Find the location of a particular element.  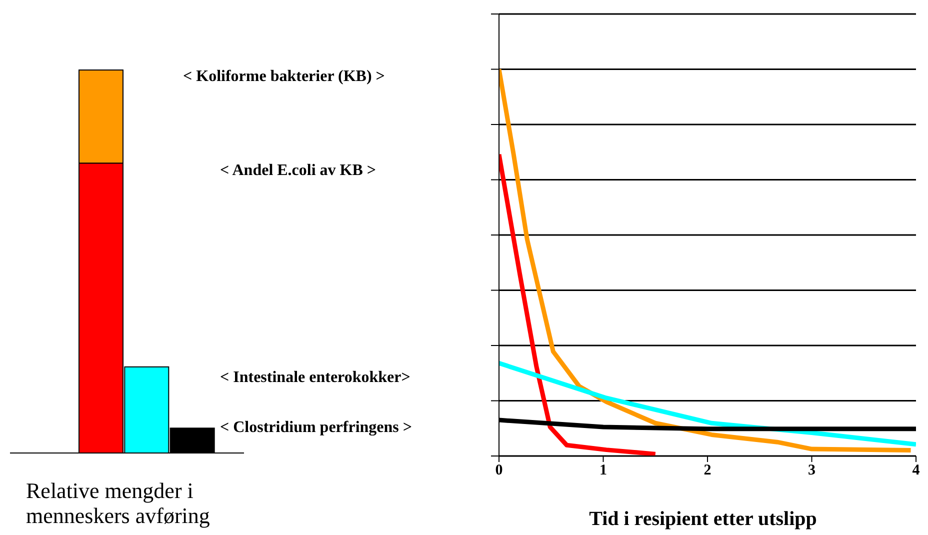

x-tick-label: 1 is located at coordinates (603, 470).